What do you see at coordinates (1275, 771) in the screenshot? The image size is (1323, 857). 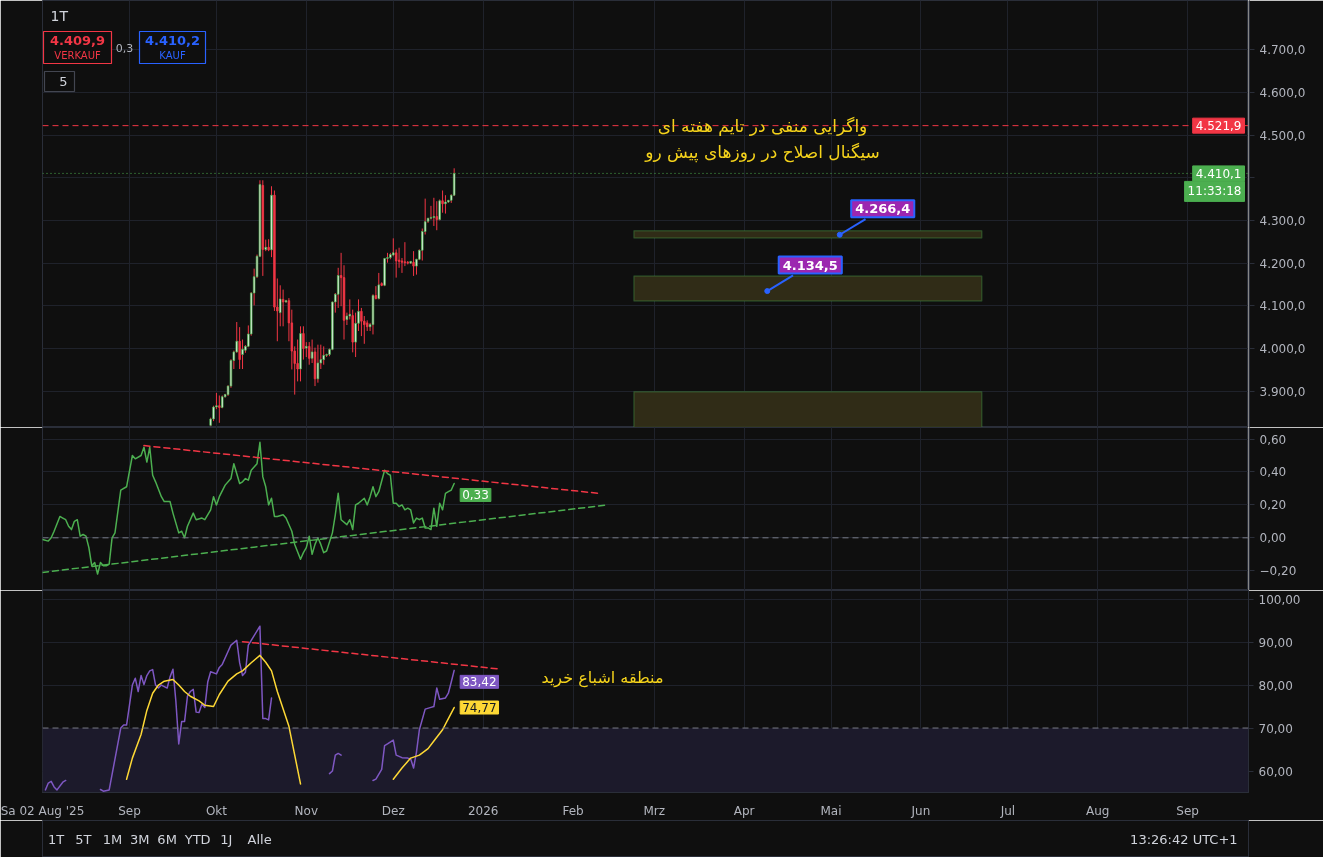 I see `y-tick-label: 60,00` at bounding box center [1275, 771].